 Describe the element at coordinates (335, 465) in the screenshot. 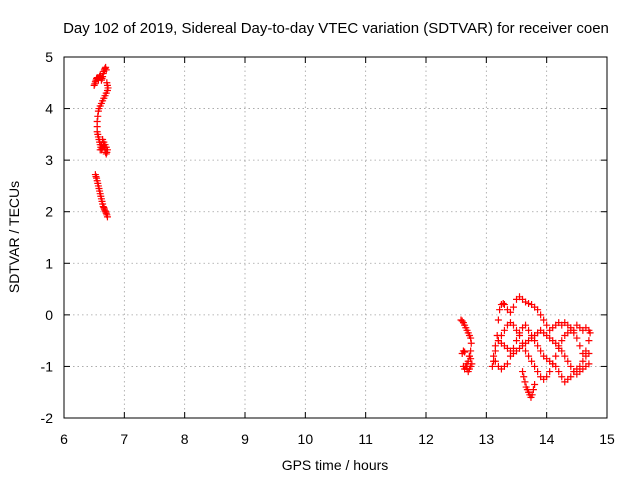

I see `x-axis-label: GPS time / hours` at that location.